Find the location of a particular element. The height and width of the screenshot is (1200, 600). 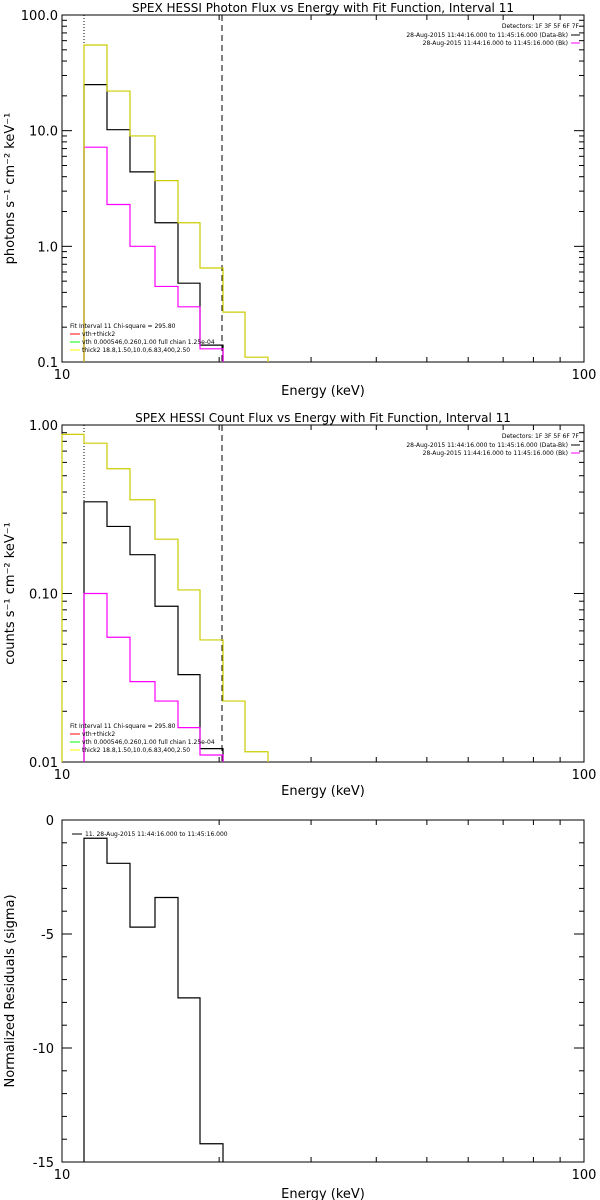

plot2-xlabel: Energy (keV) is located at coordinates (323, 791).